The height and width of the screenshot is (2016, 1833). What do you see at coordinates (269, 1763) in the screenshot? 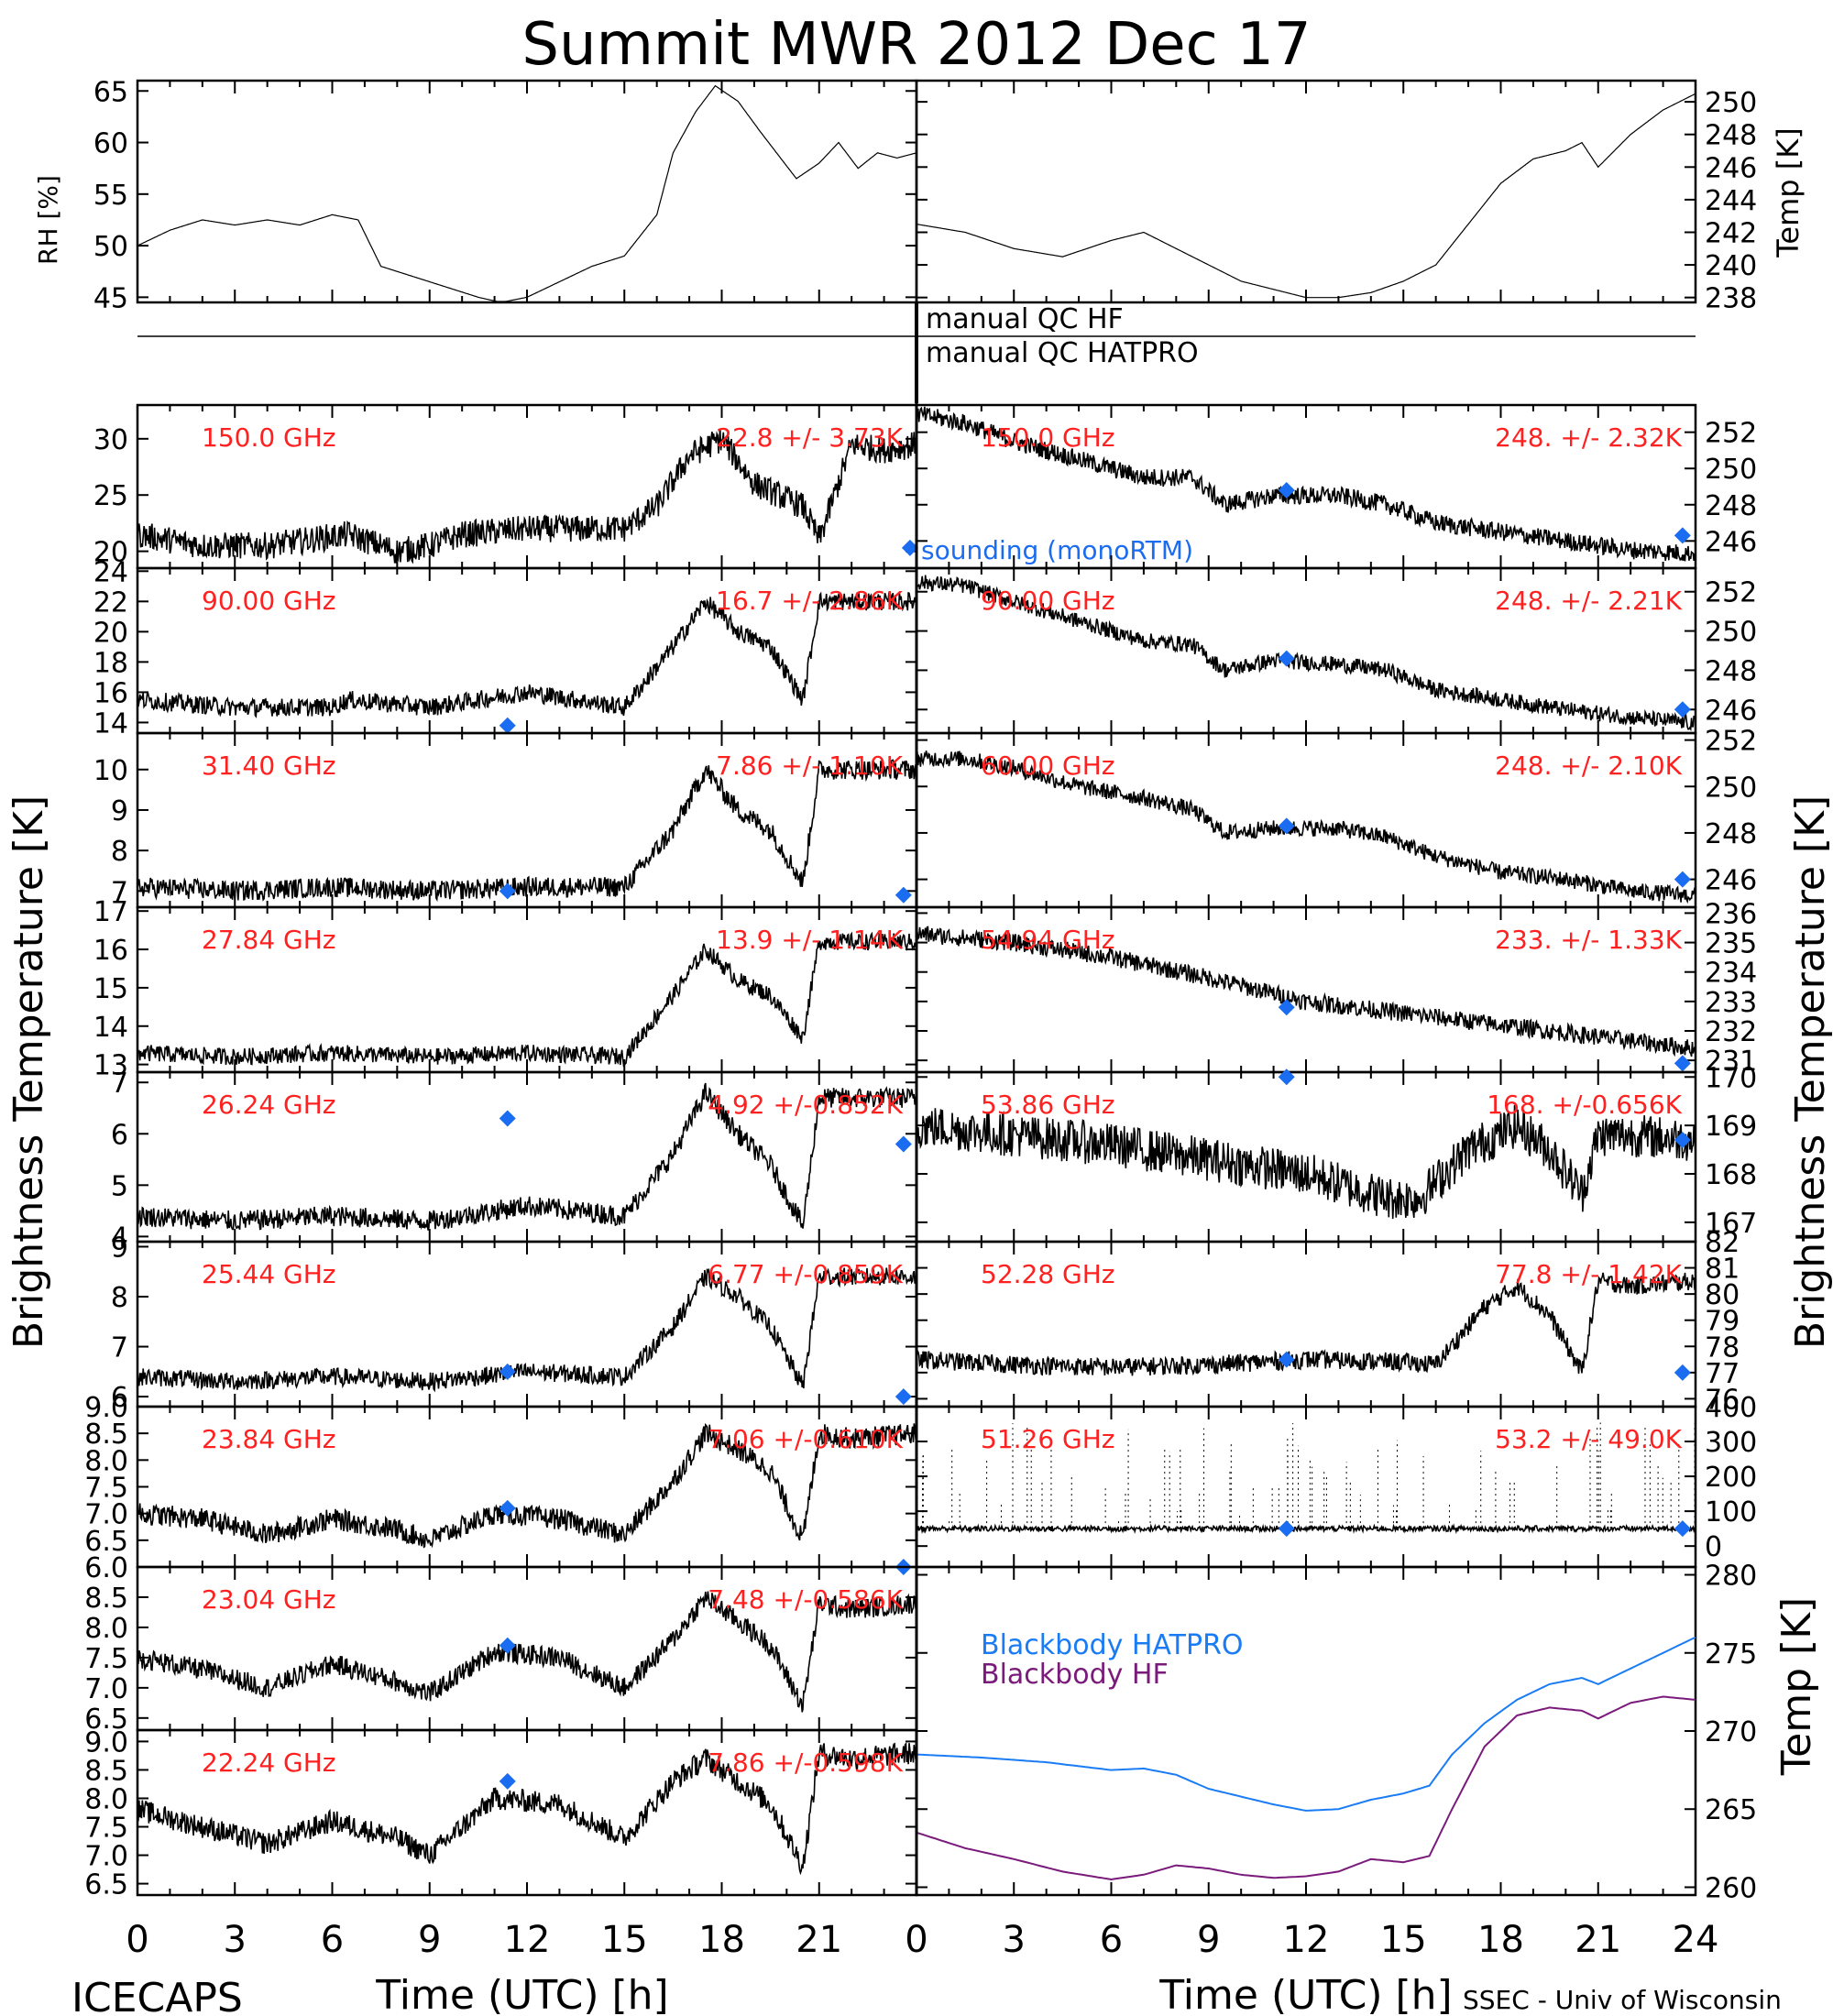
I see `frequency-label: 22.24 GHz` at bounding box center [269, 1763].